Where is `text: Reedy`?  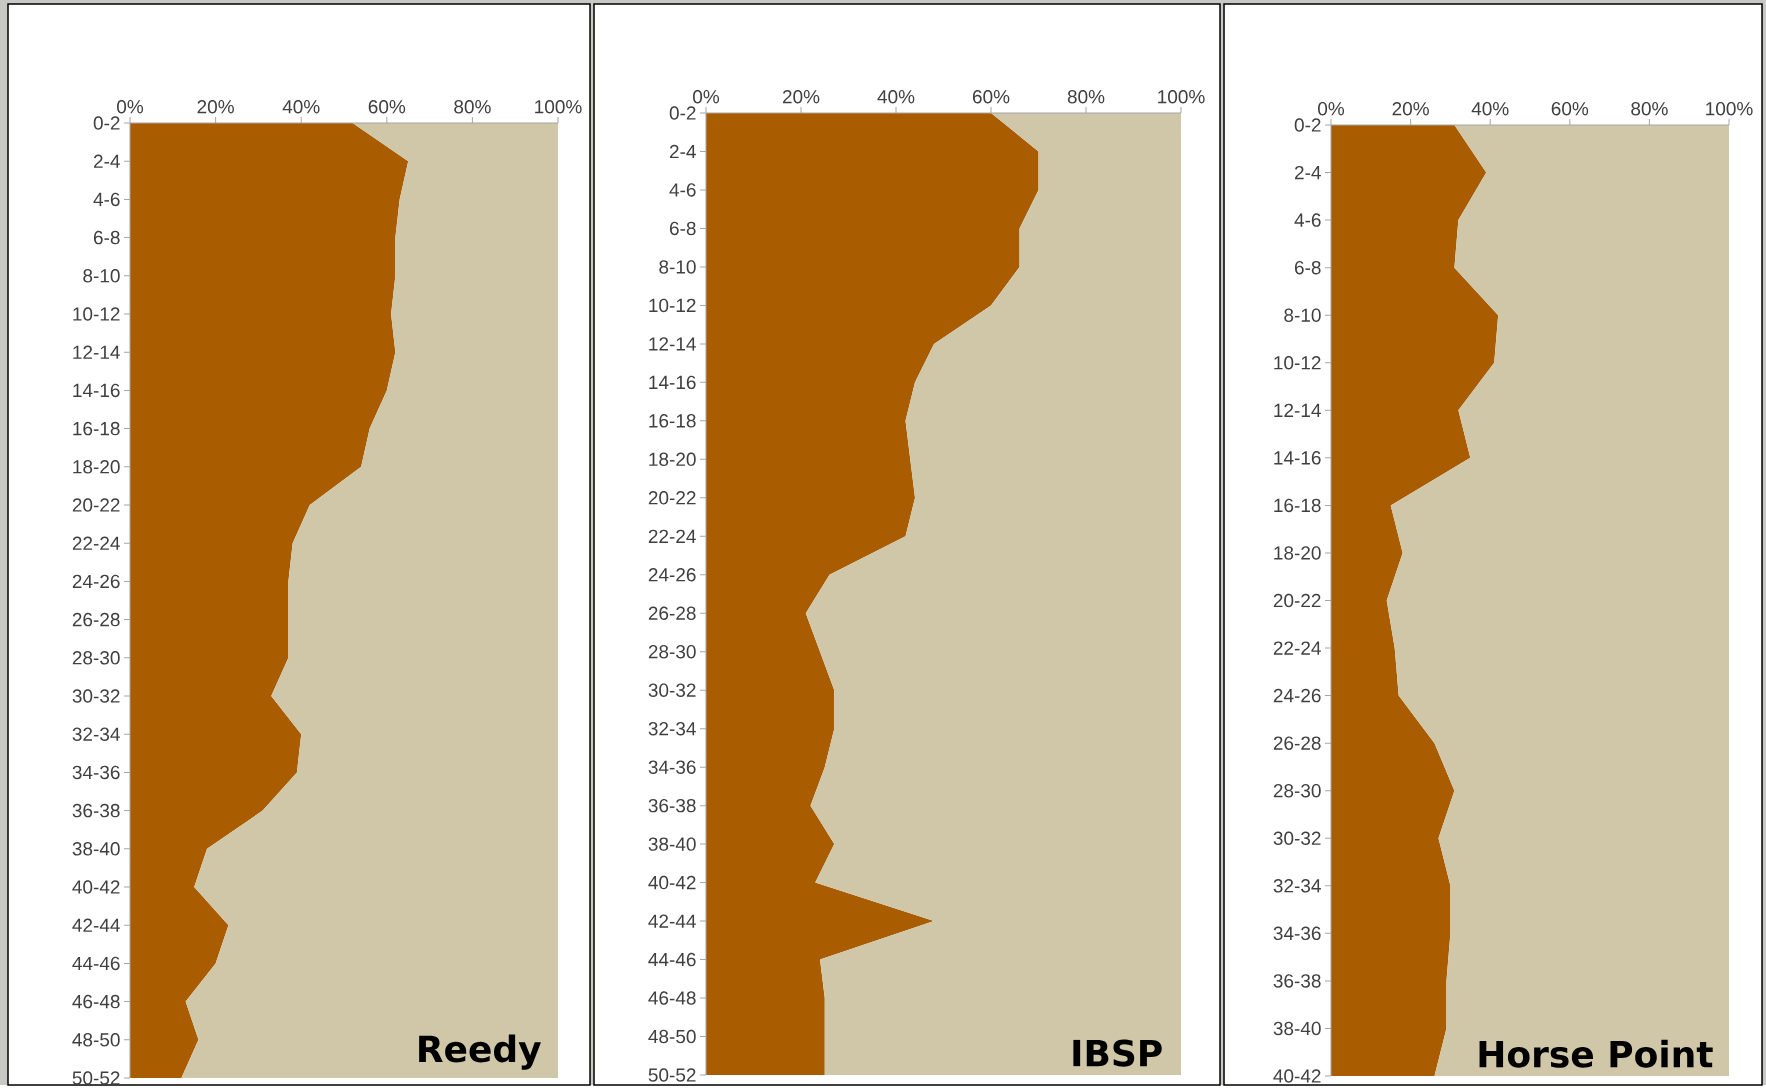 text: Reedy is located at coordinates (480, 1052).